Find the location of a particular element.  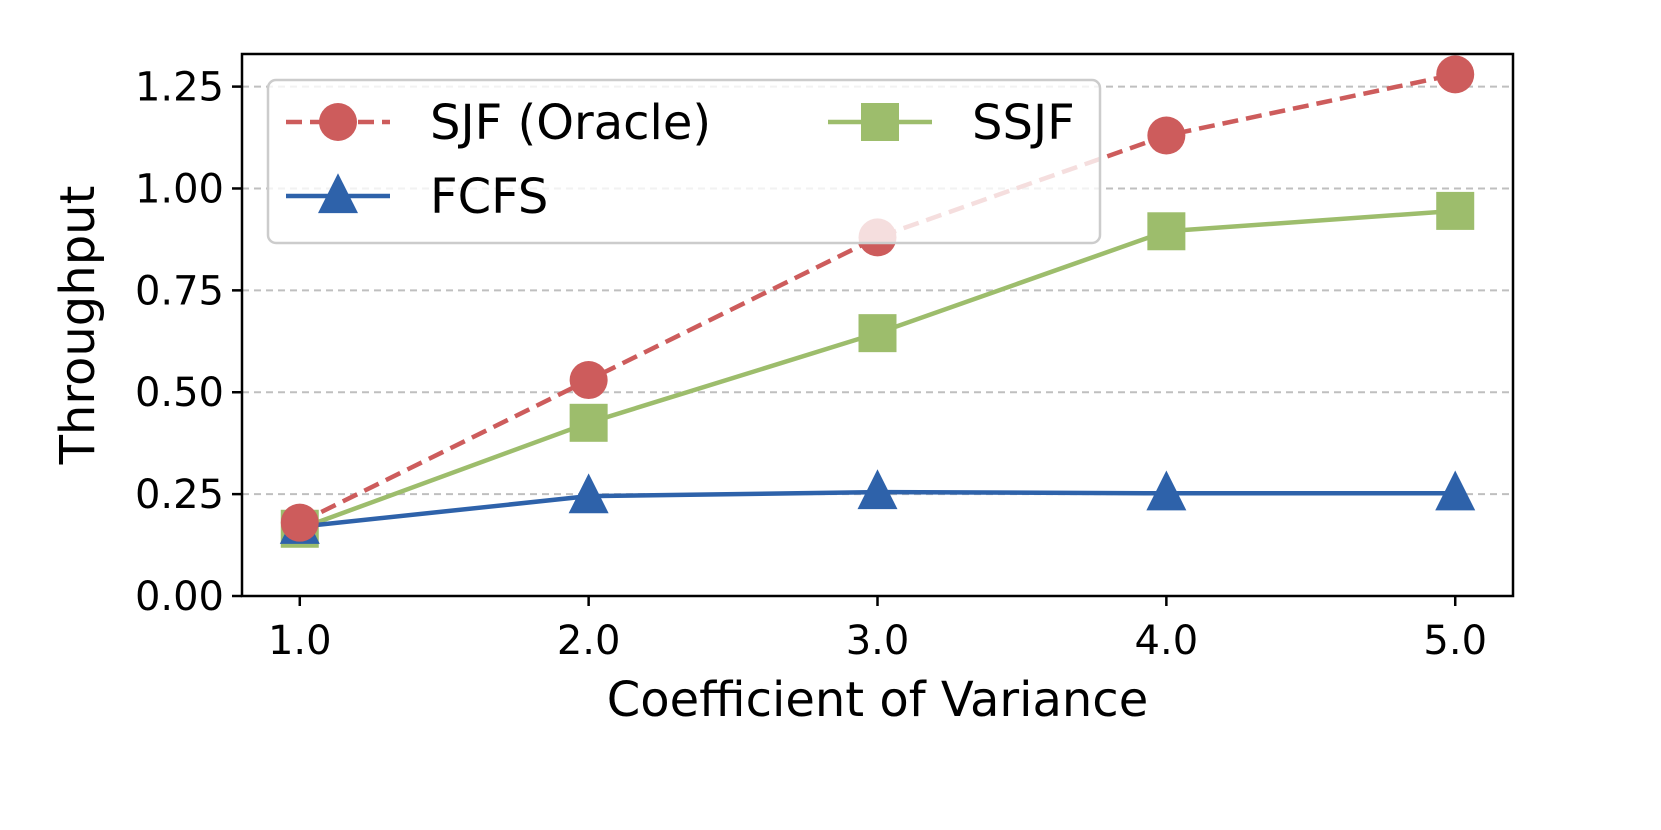

legend-item-ssjf: SSJF is located at coordinates (951, 123).